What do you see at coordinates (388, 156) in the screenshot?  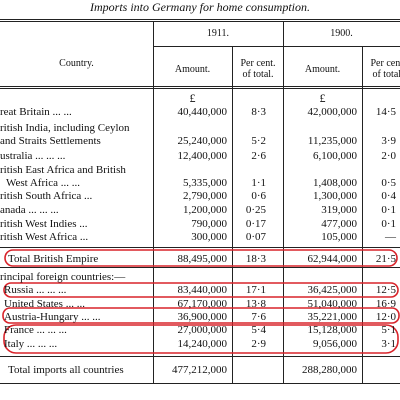 I see `percent-cell: 2·0` at bounding box center [388, 156].